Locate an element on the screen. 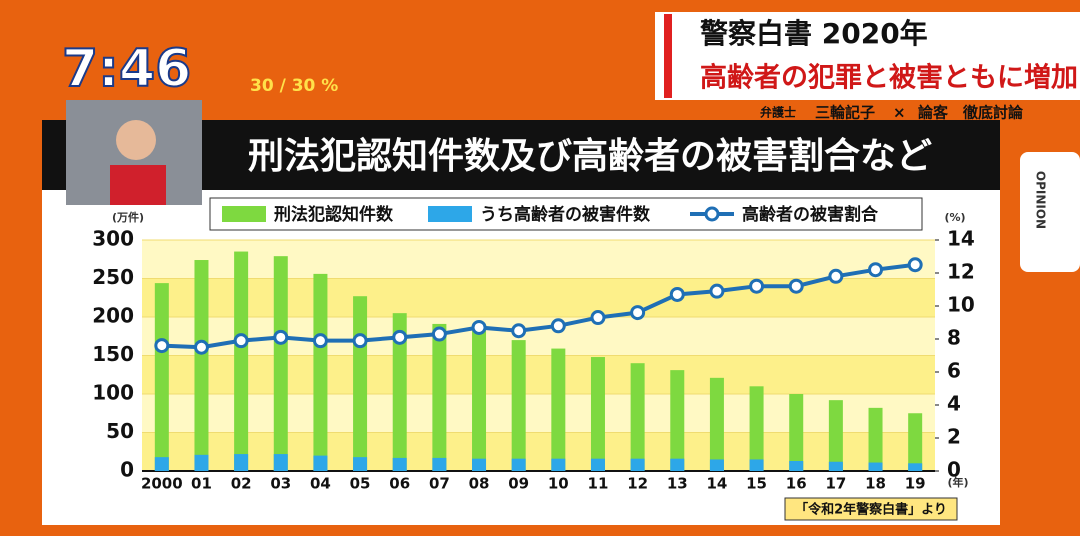 The image size is (1080, 540). x-tick-label: 15 is located at coordinates (756, 484).